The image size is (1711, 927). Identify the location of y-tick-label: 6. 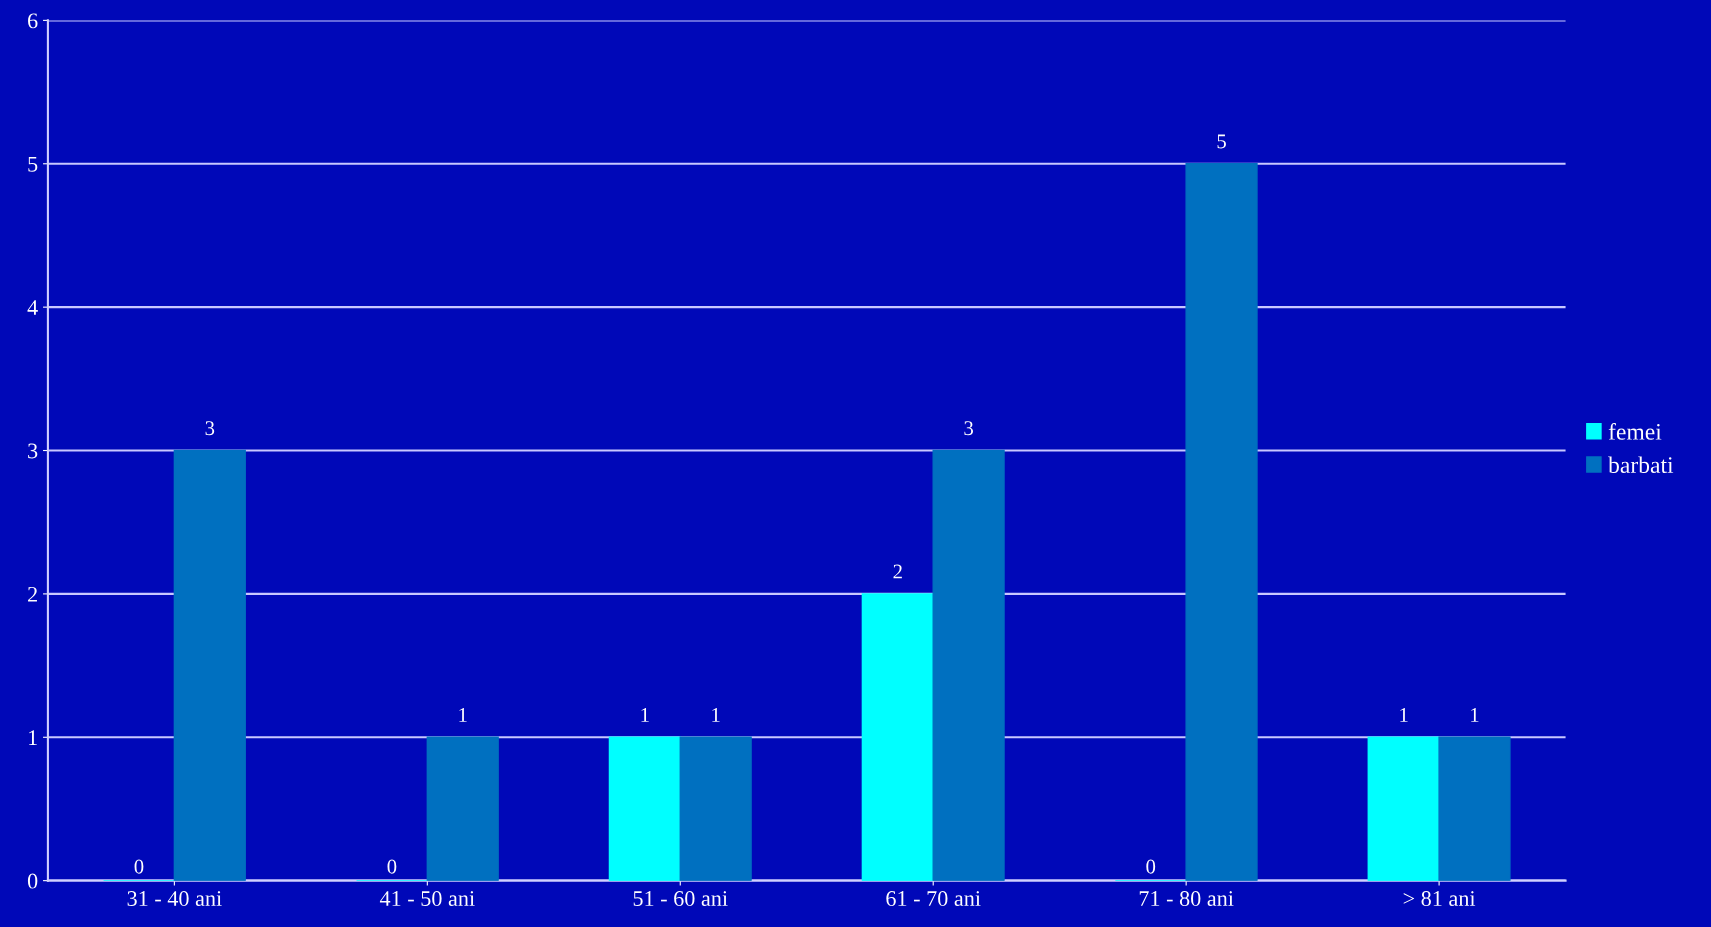
(33, 21).